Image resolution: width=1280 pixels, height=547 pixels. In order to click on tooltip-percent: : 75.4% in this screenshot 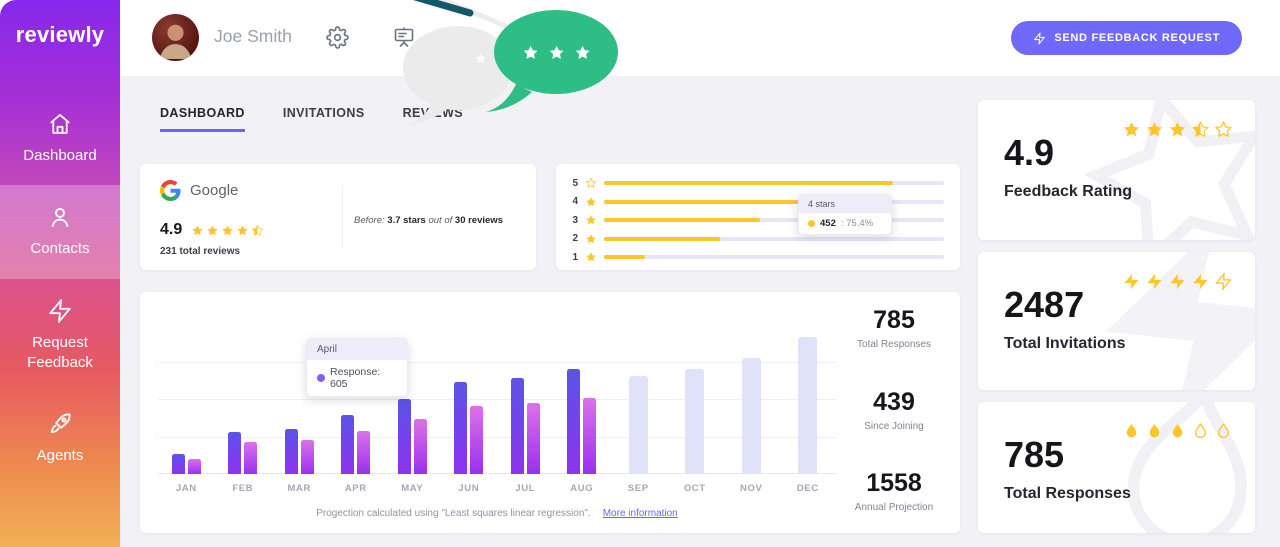, I will do `click(857, 223)`.